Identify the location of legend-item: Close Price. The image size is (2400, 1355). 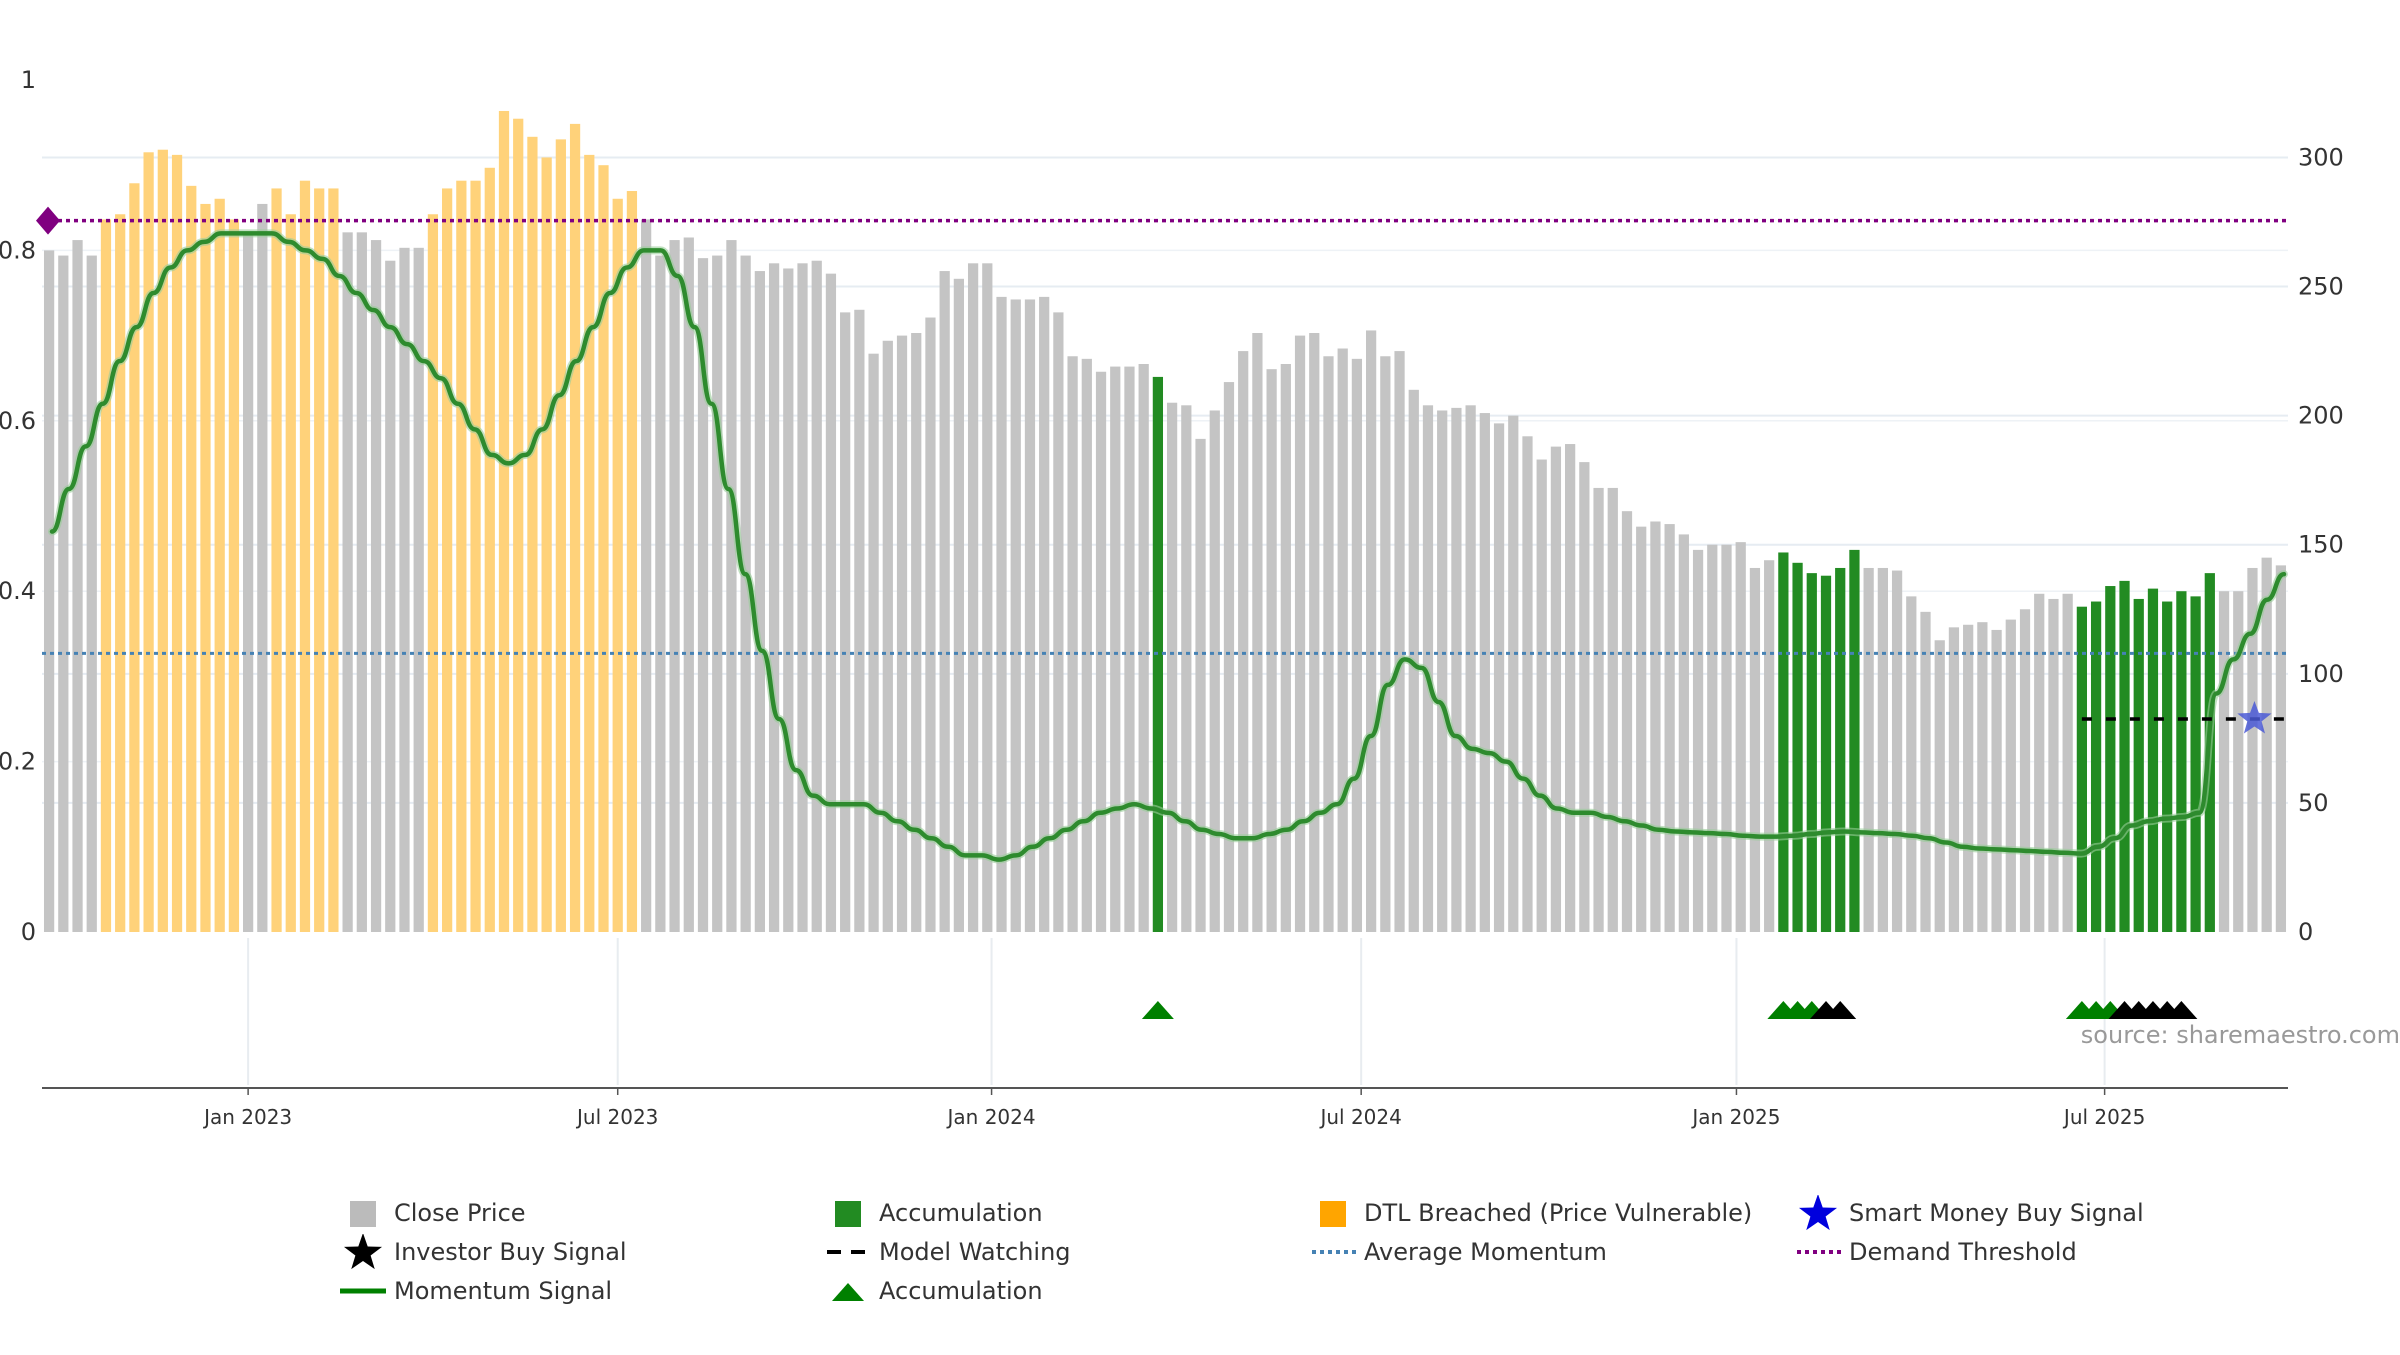
(428, 1213).